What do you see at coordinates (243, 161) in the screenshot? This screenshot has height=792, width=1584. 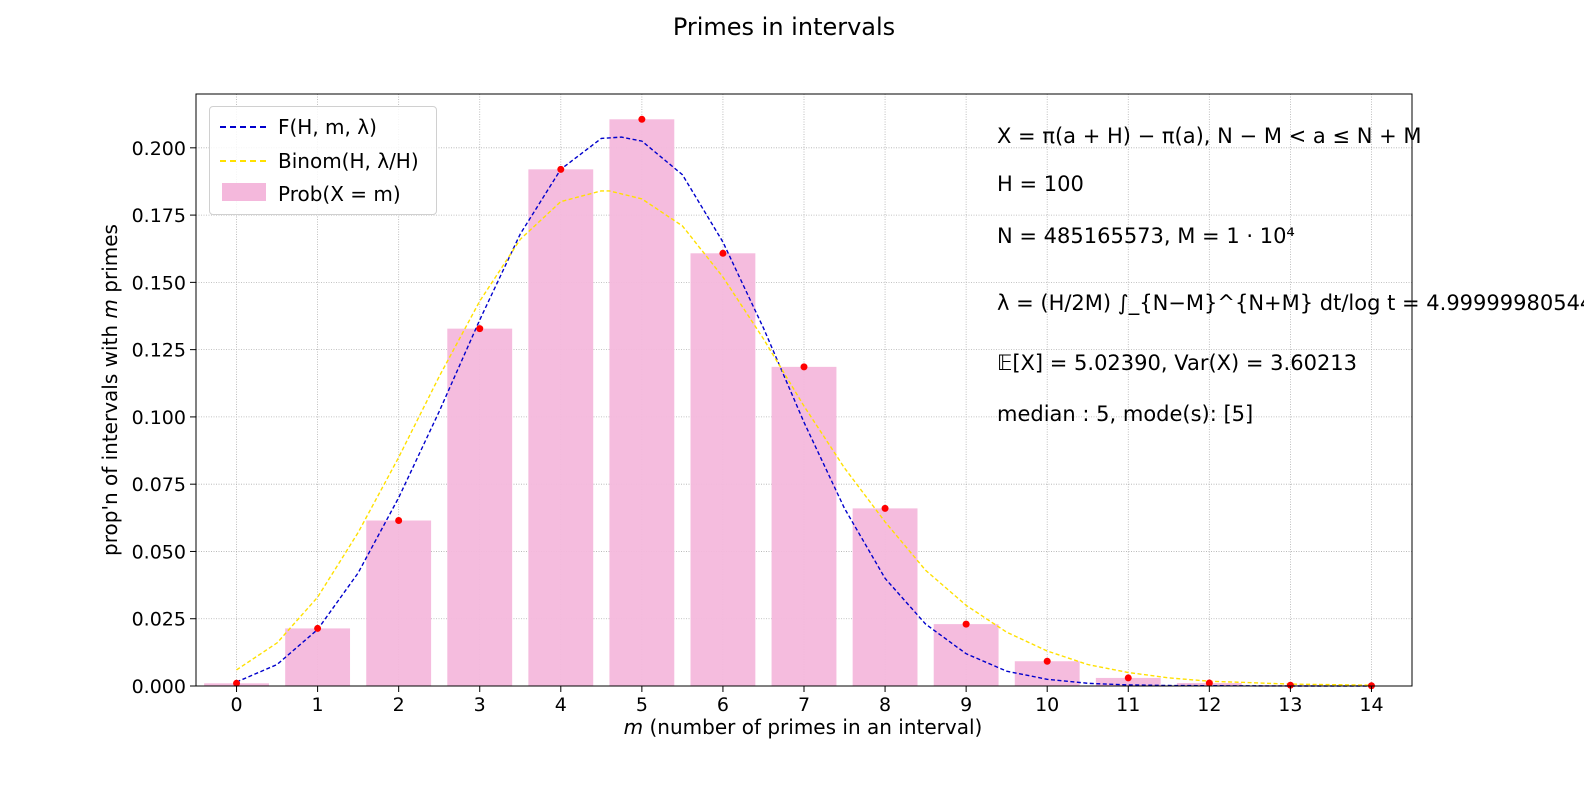 I see `legend-swatch-binom` at bounding box center [243, 161].